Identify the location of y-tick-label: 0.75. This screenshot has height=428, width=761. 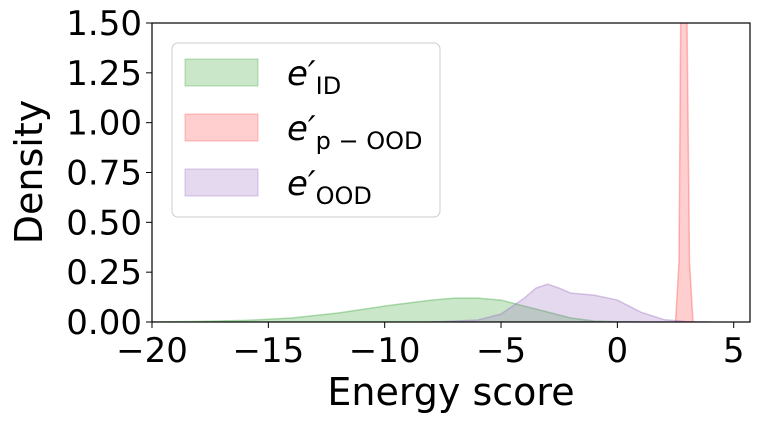
(104, 174).